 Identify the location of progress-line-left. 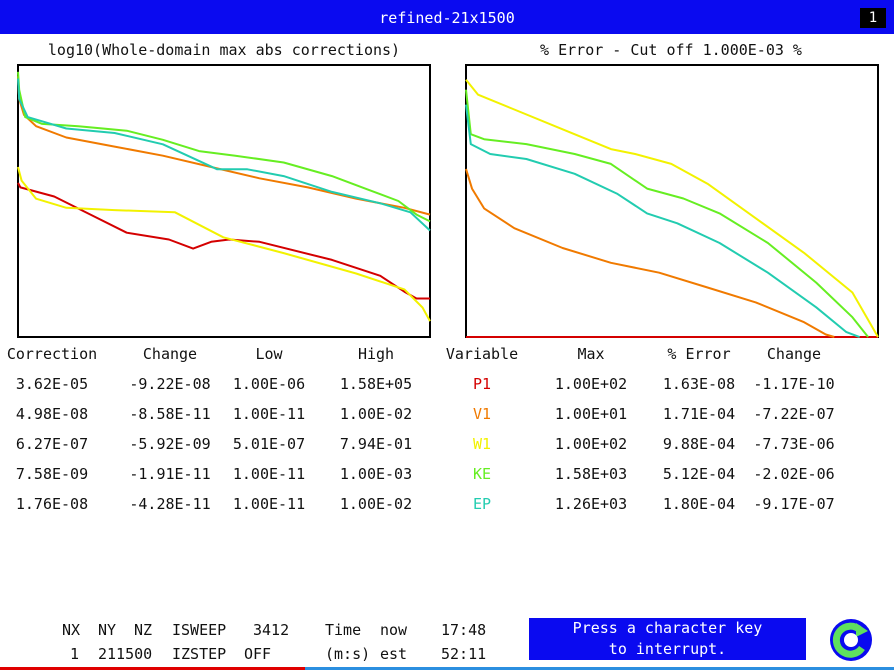
(152, 668).